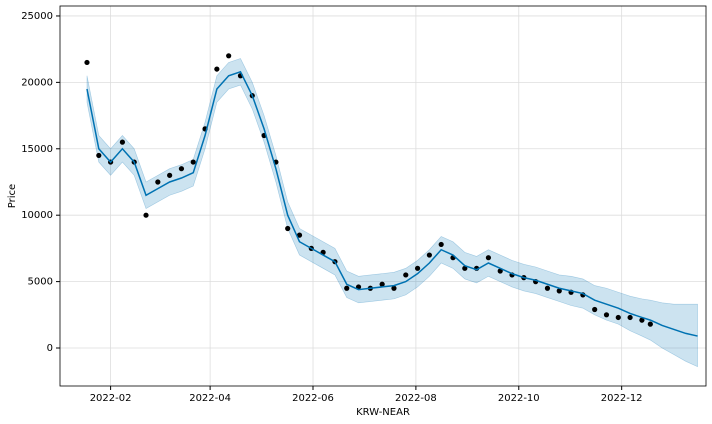 The image size is (712, 424). Describe the element at coordinates (50, 348) in the screenshot. I see `y-tick-label: 0` at that location.